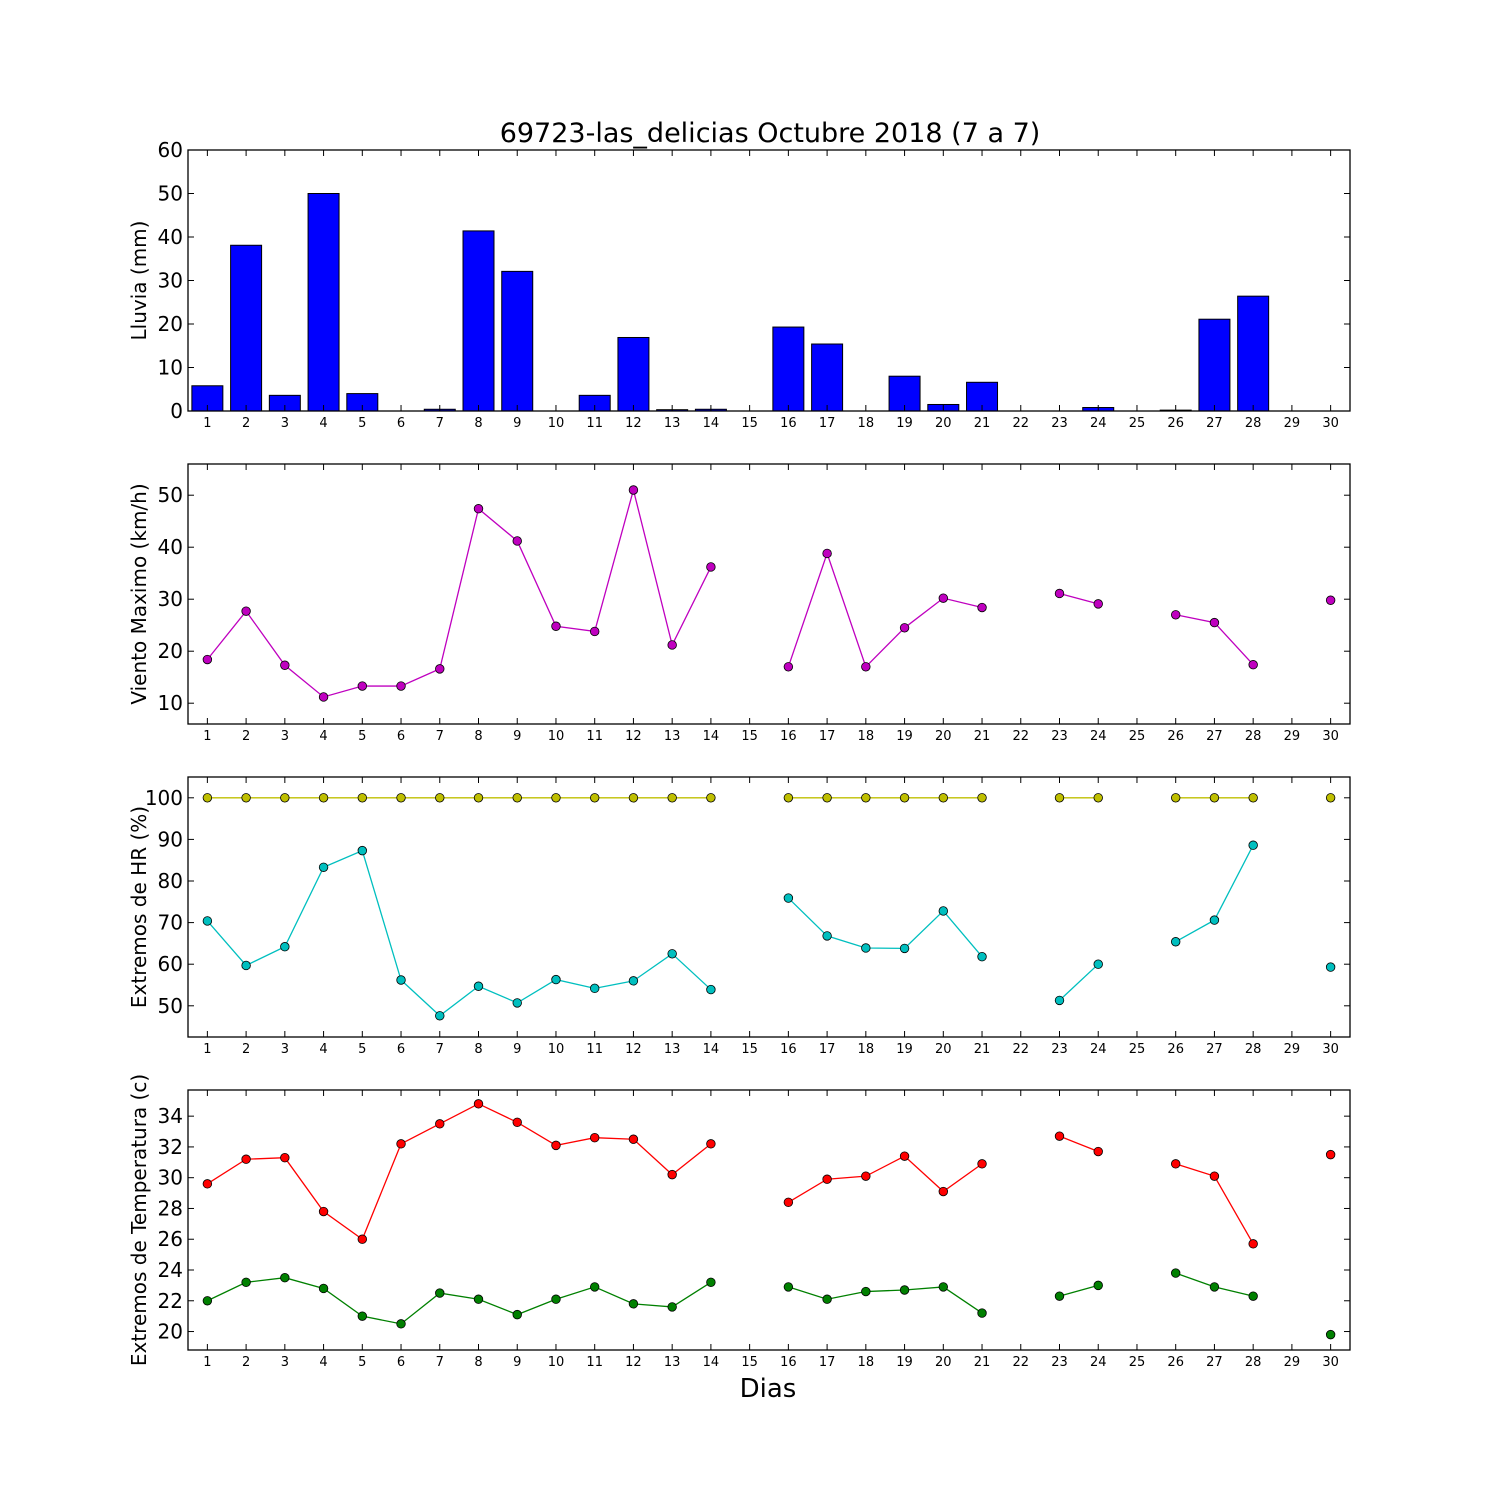 The image size is (1500, 1500). I want to click on x-tick-label: 10, so click(556, 736).